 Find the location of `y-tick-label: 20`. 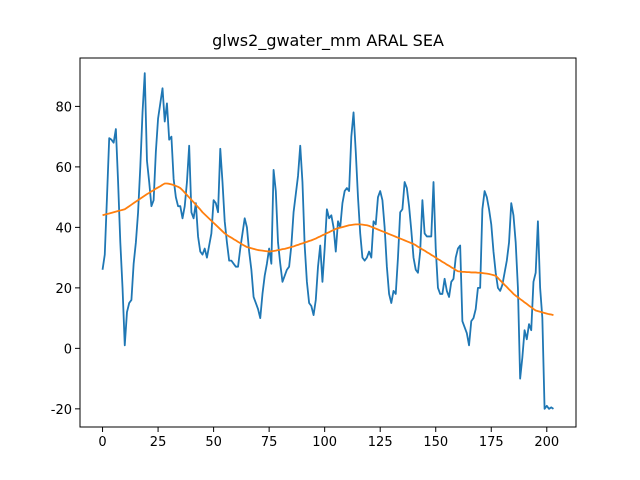

y-tick-label: 20 is located at coordinates (63, 289).